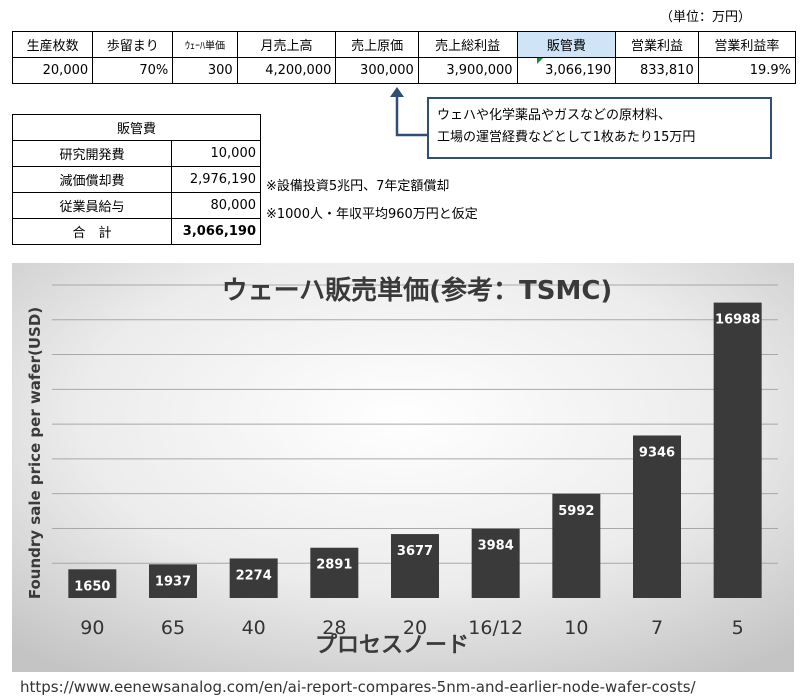 This screenshot has height=700, width=800. Describe the element at coordinates (392, 645) in the screenshot. I see `x-axis-label: プロセスノード` at that location.